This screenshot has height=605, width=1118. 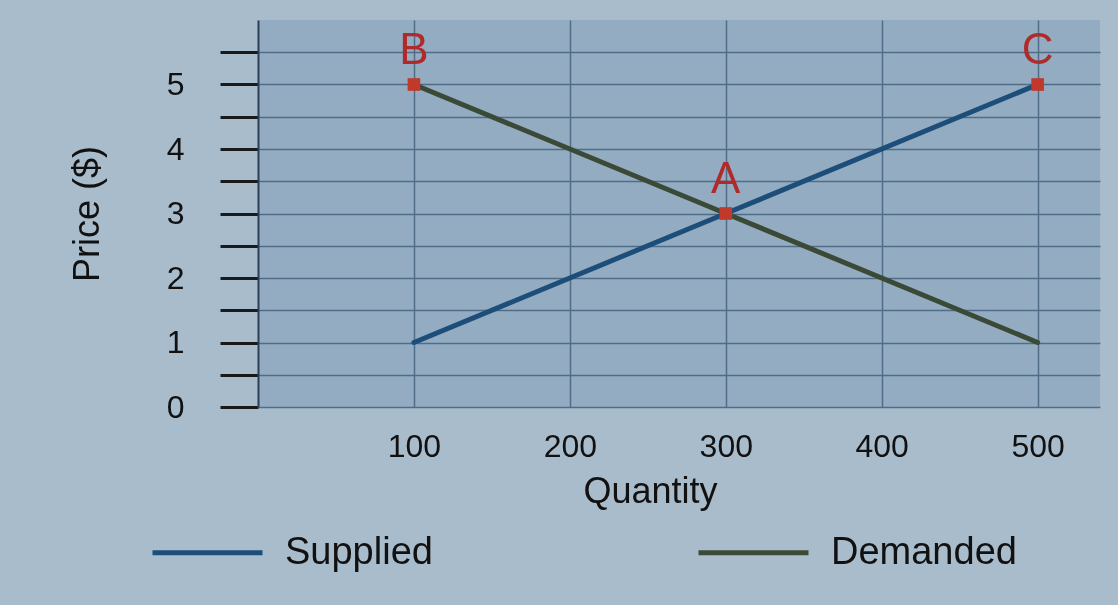 I want to click on x-tick-label: 100, so click(x=414, y=445).